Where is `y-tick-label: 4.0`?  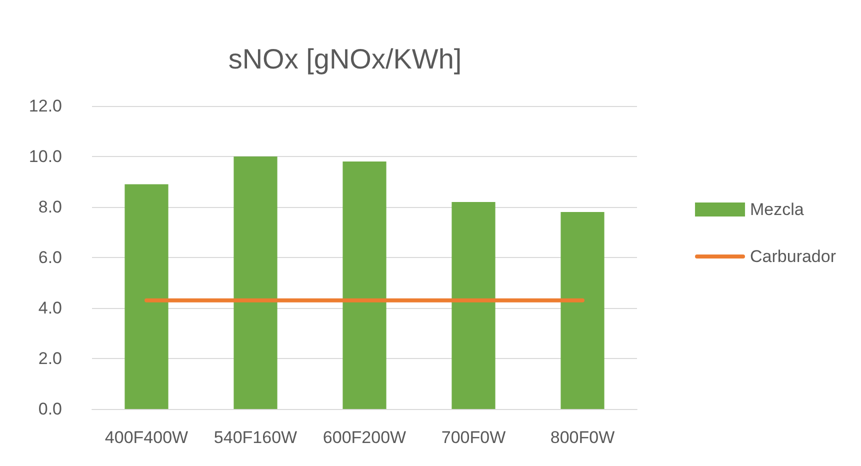
y-tick-label: 4.0 is located at coordinates (50, 308).